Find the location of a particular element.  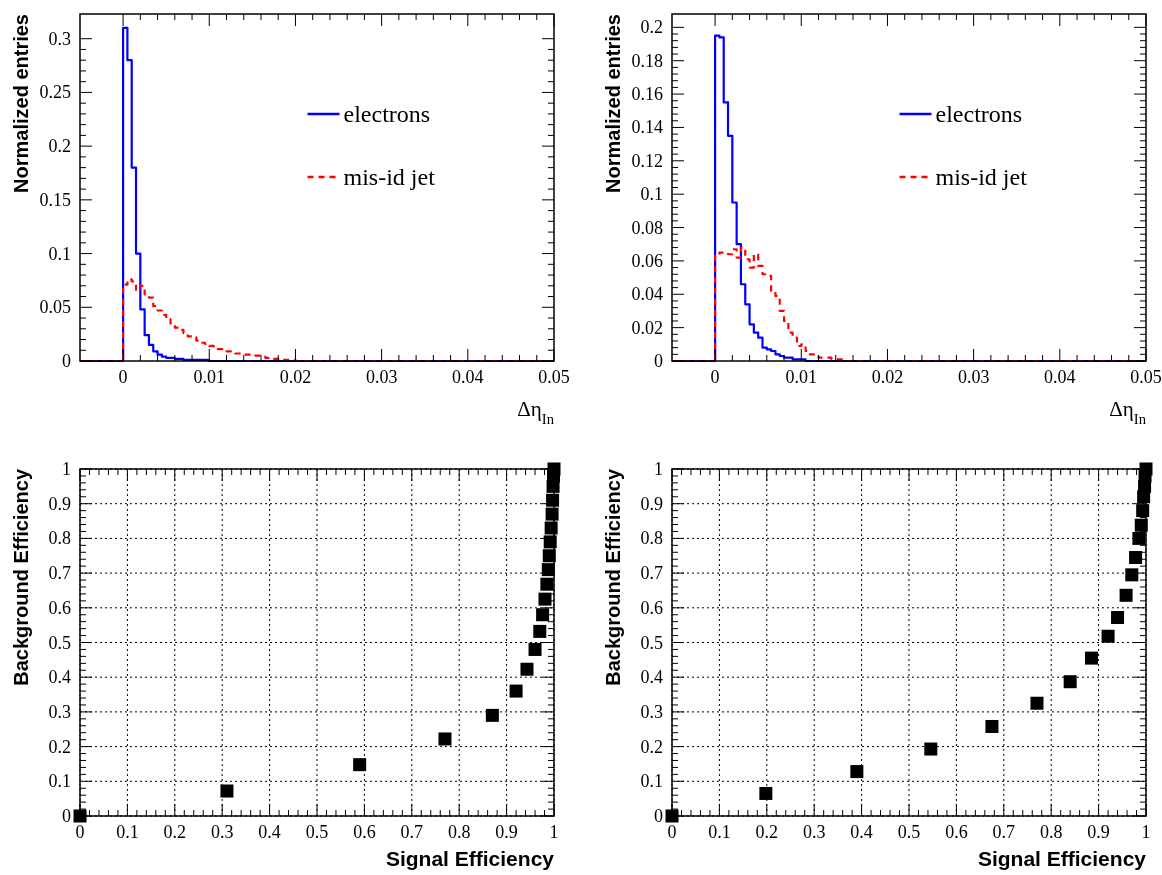

y-tick-label: 0.25 is located at coordinates (55, 92).